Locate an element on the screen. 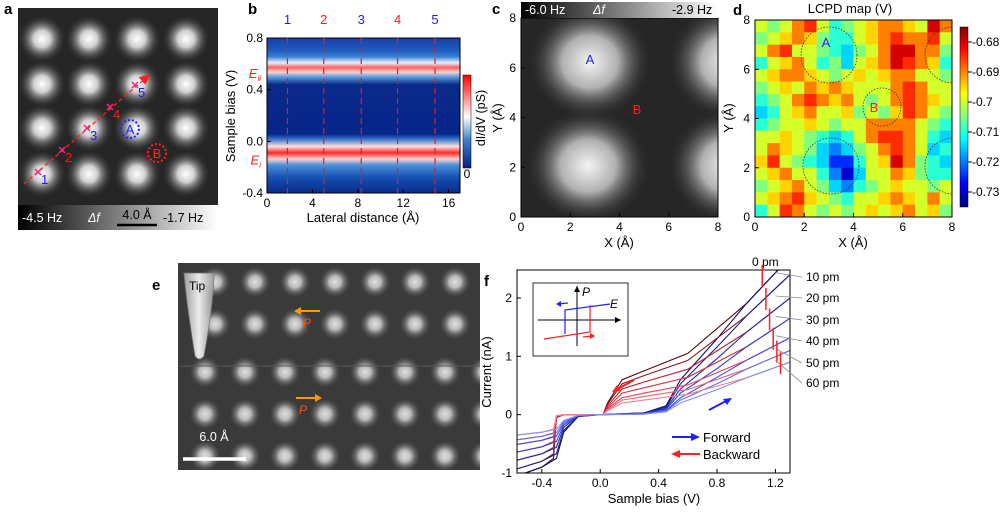 Image resolution: width=1000 pixels, height=513 pixels. y-tick-label: -1 is located at coordinates (506, 473).